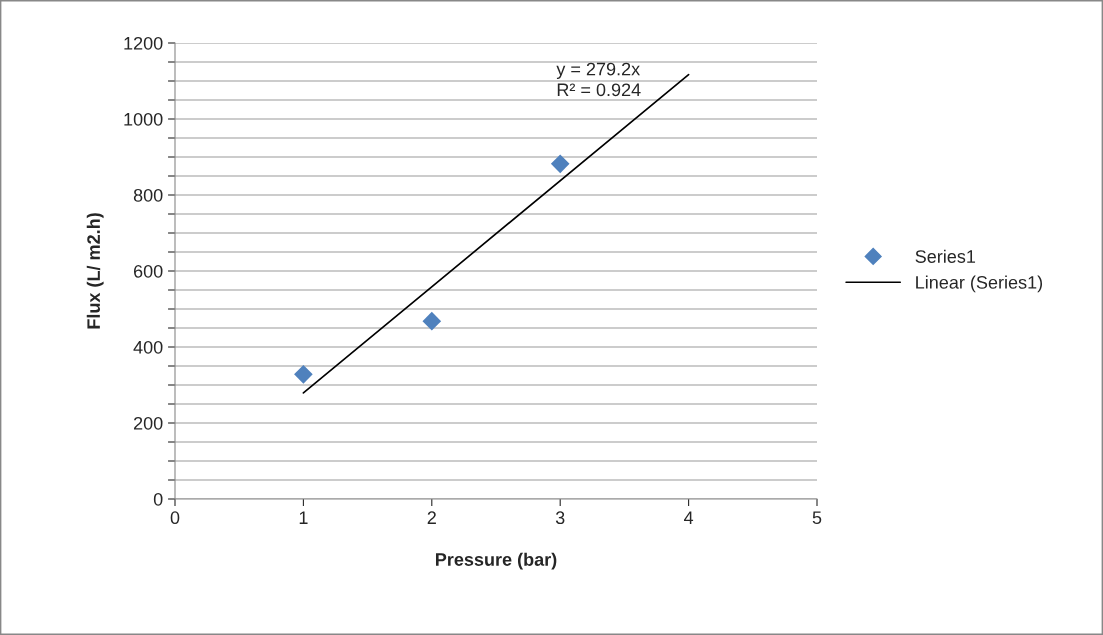  I want to click on y-tick-label: 600, so click(148, 271).